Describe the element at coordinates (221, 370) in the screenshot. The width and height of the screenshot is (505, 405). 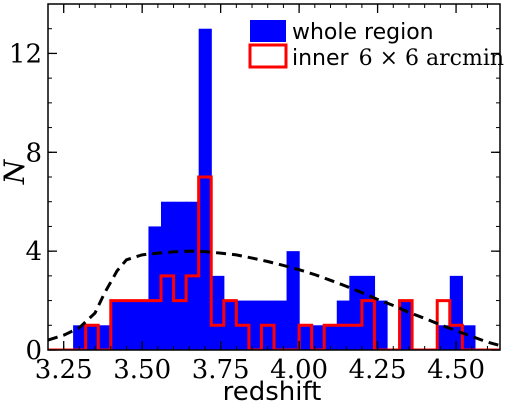
I see `x-tick-label: 3.75` at that location.